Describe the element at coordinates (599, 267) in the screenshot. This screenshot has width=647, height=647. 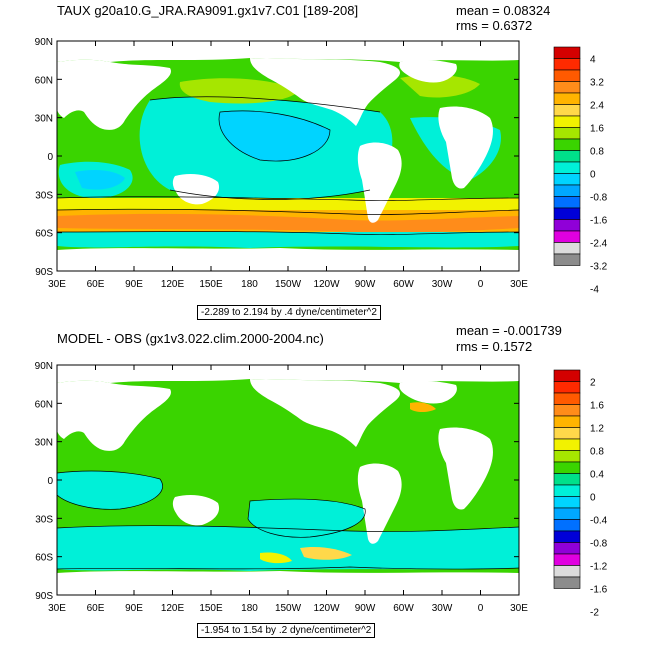
I see `colorbar-label: -3.2` at that location.